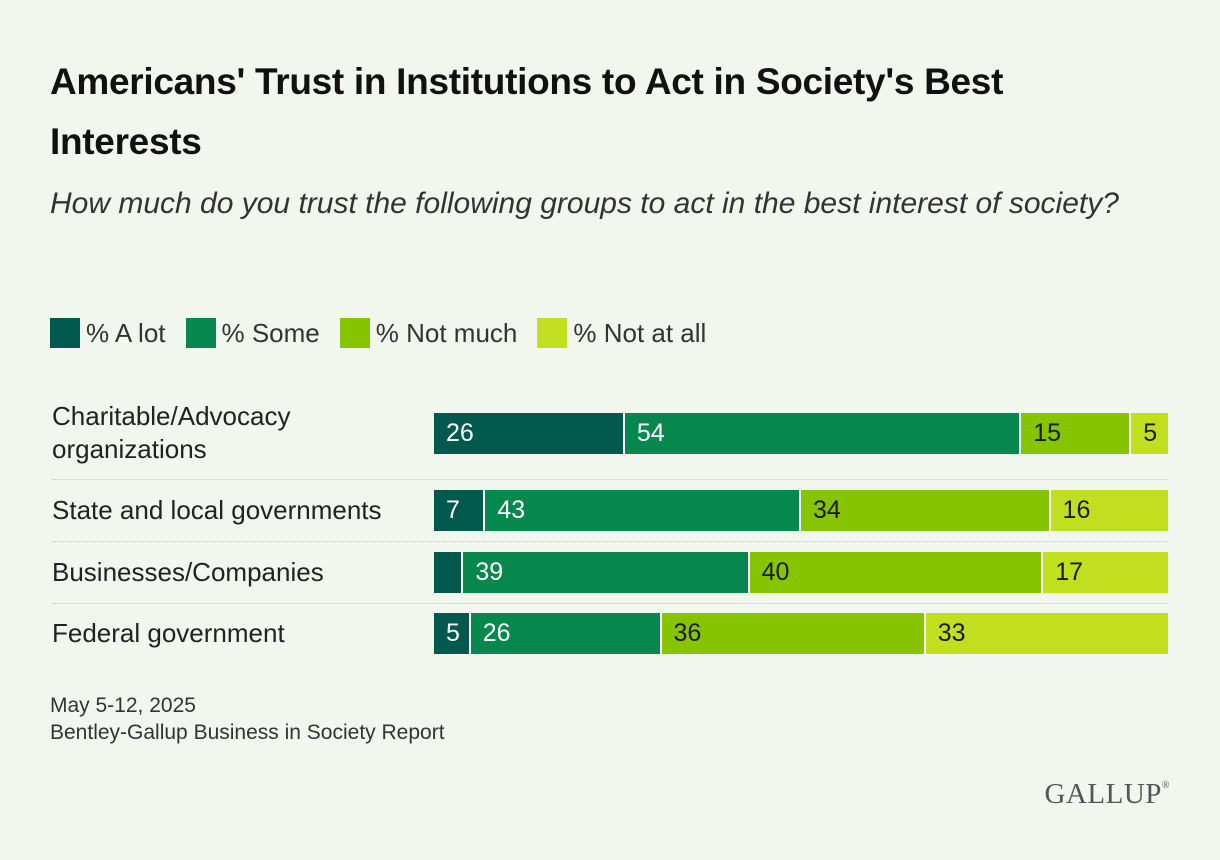 Image resolution: width=1220 pixels, height=860 pixels. I want to click on bar-segment: 39, so click(606, 572).